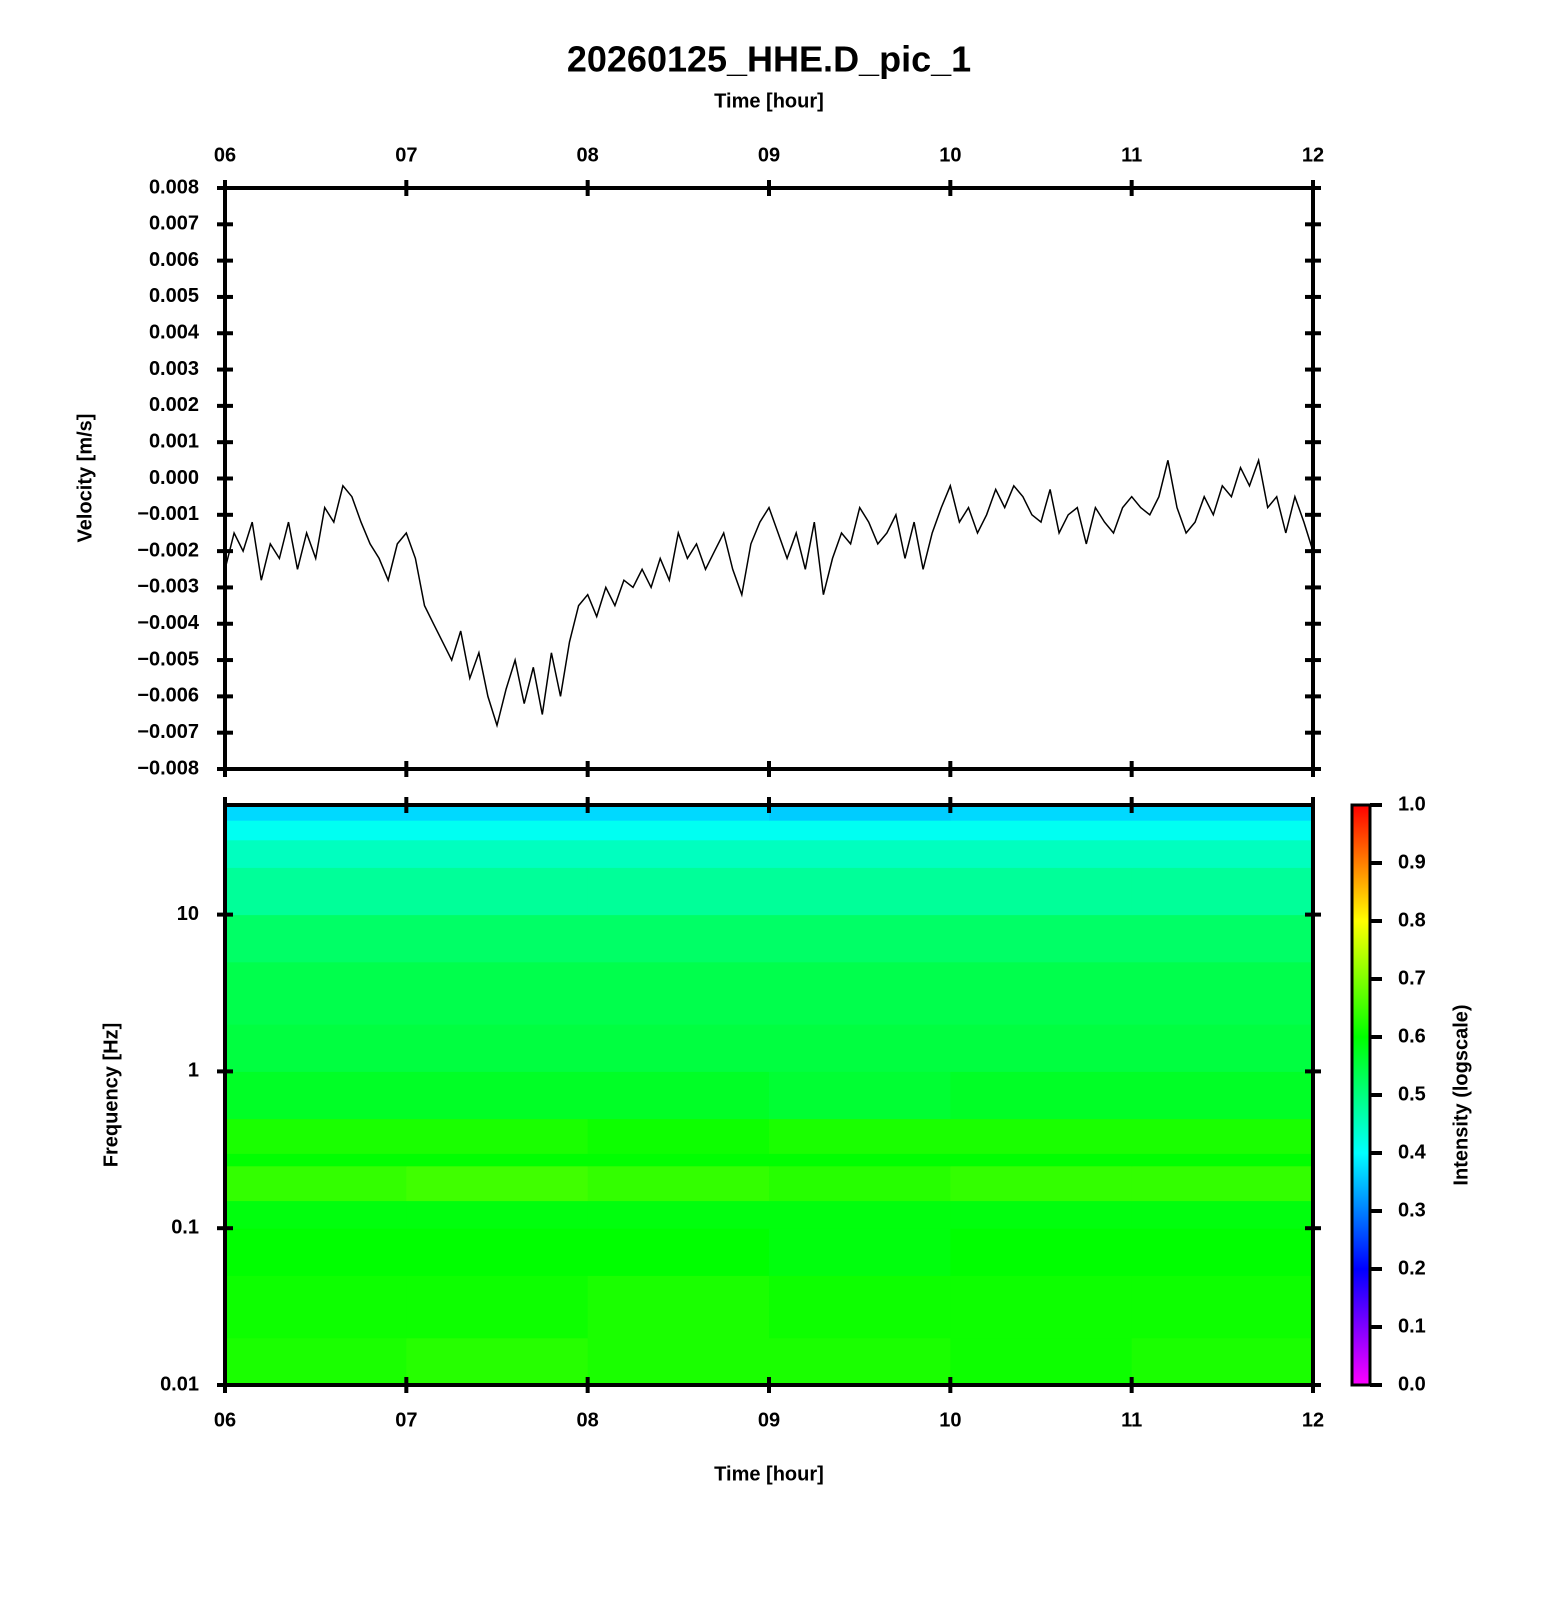  Describe the element at coordinates (193, 1071) in the screenshot. I see `y-tick-label: 1` at that location.